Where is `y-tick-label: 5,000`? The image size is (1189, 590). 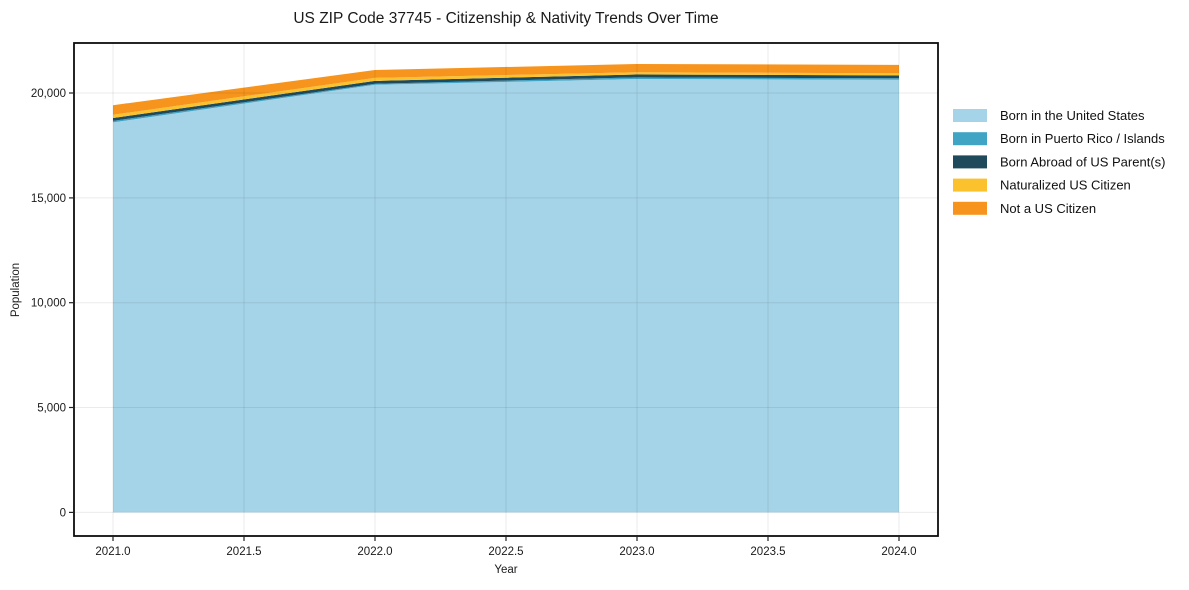
y-tick-label: 5,000 is located at coordinates (51, 409).